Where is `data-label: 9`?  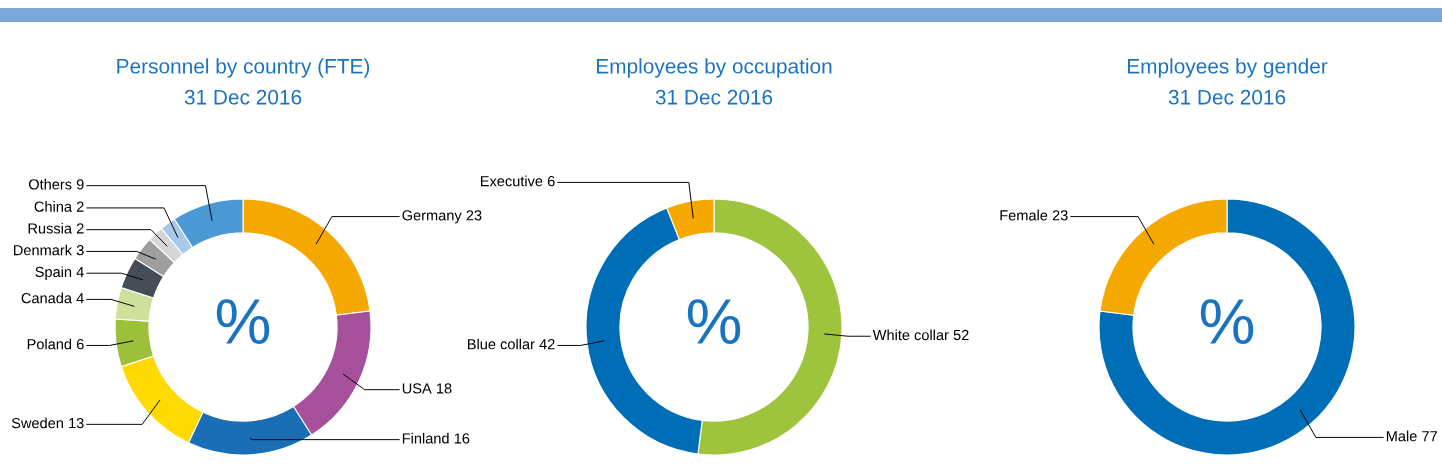
data-label: 9 is located at coordinates (80, 184).